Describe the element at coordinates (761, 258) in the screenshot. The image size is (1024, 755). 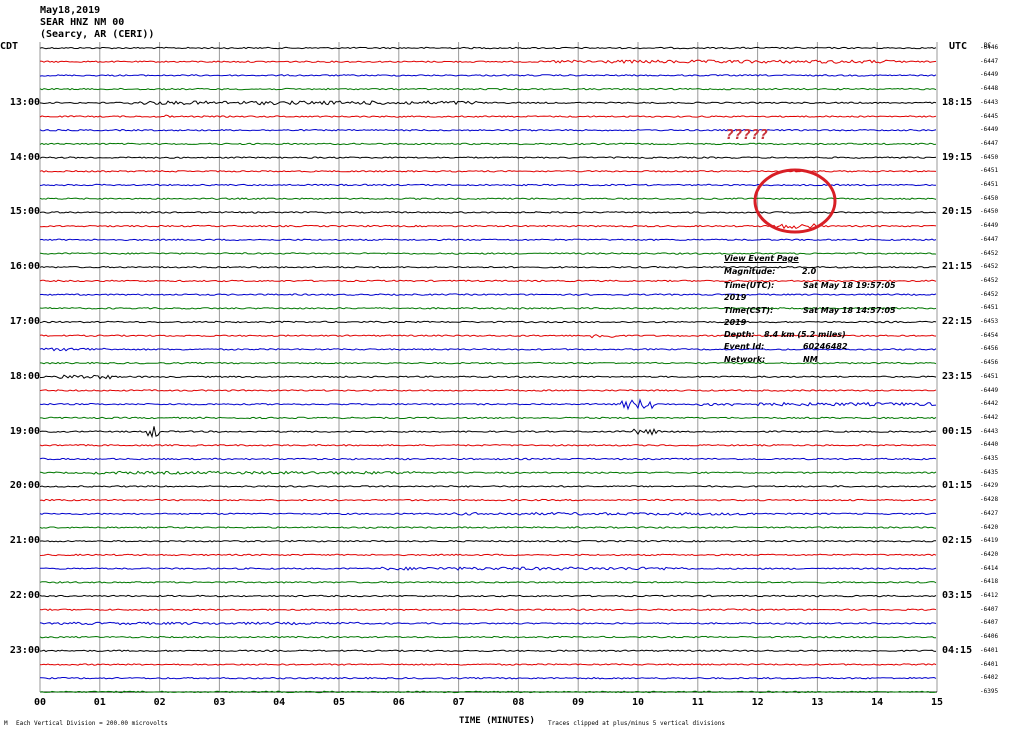
I see `view-event-page-link: View Event Page` at that location.